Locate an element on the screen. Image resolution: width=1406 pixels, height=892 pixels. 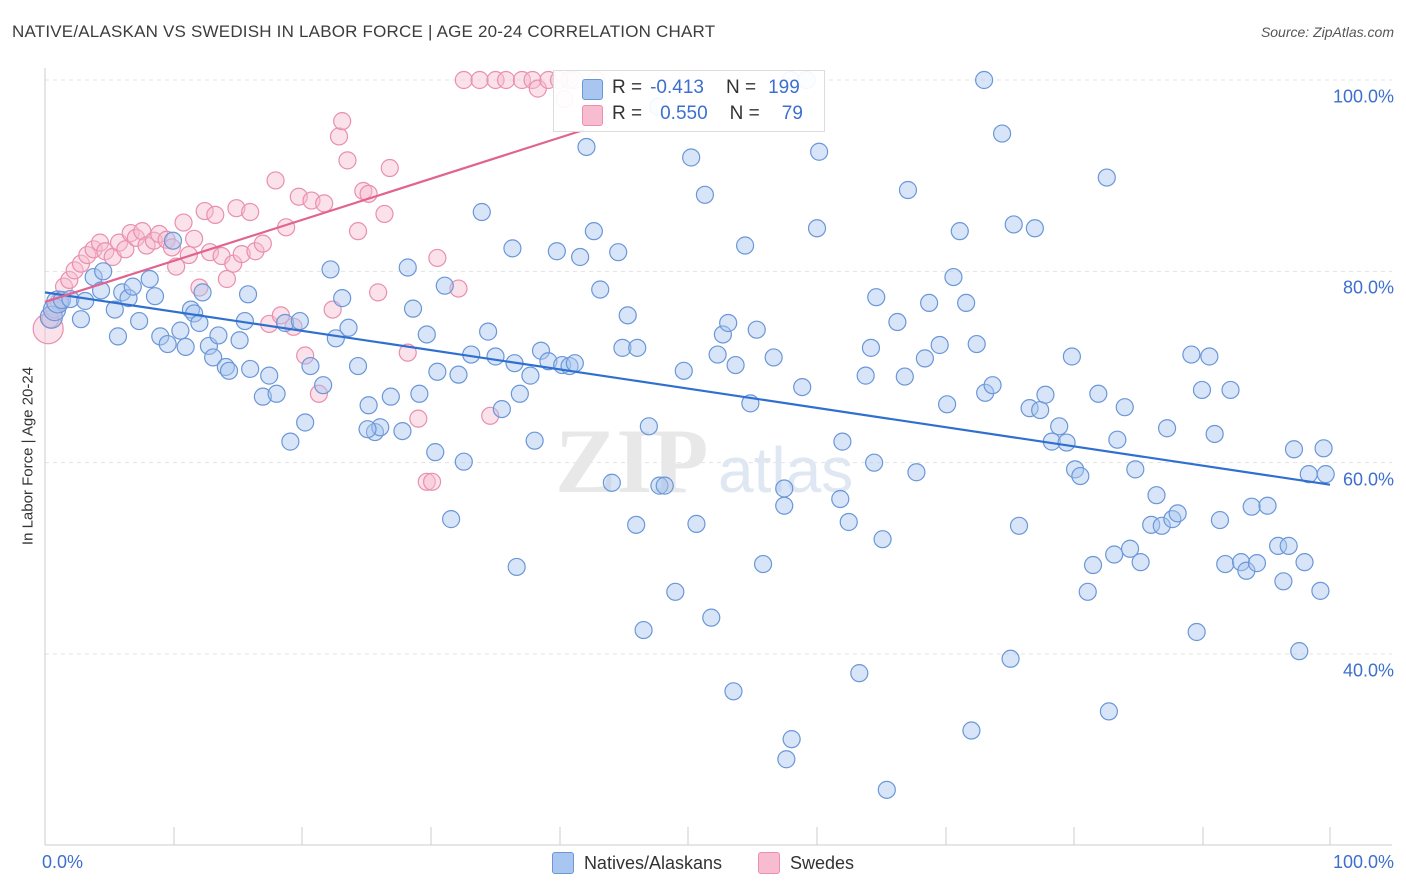
series-legend: Natives/Alaskans Swedes is located at coordinates (703, 863).